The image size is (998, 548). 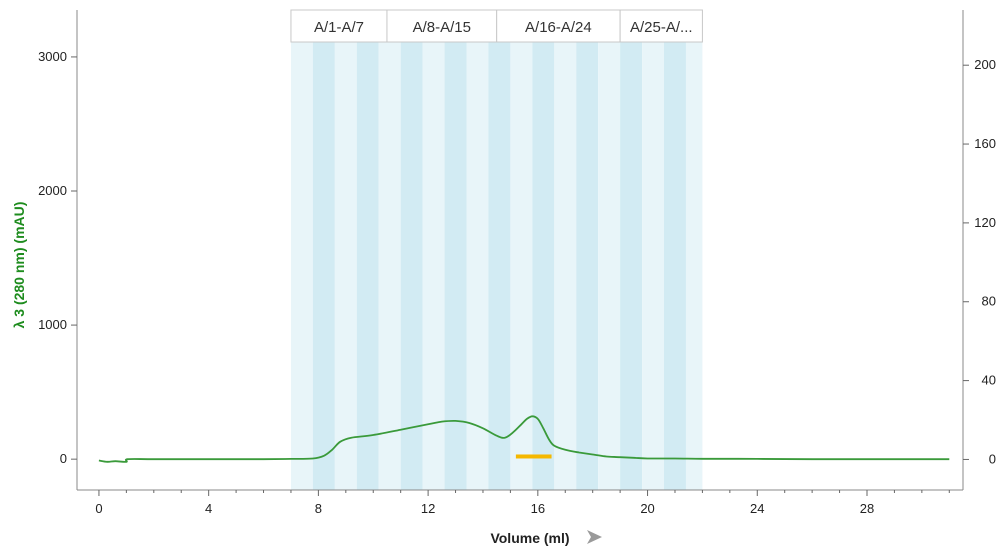 What do you see at coordinates (647, 508) in the screenshot?
I see `x-tick-label: 20` at bounding box center [647, 508].